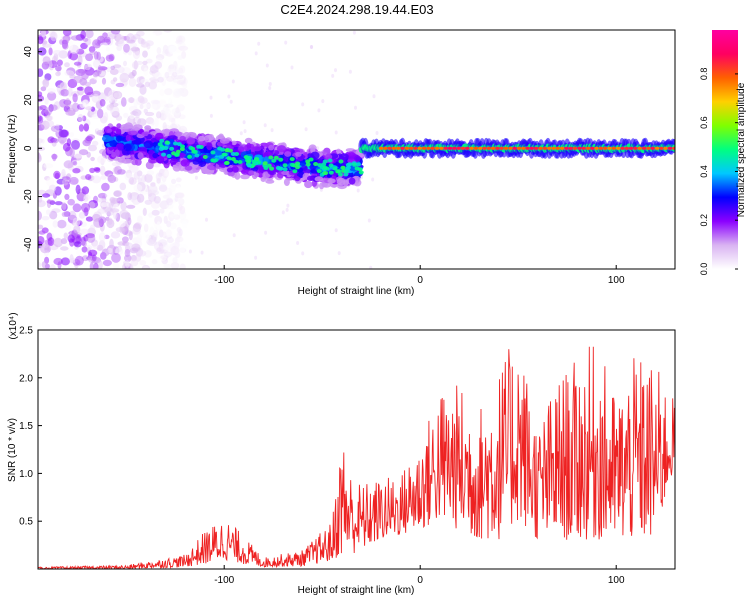 The width and height of the screenshot is (750, 605). Describe the element at coordinates (718, 171) in the screenshot. I see `colorbar-ticks: 0.0 0.2 0.4 0.6 0.8` at that location.